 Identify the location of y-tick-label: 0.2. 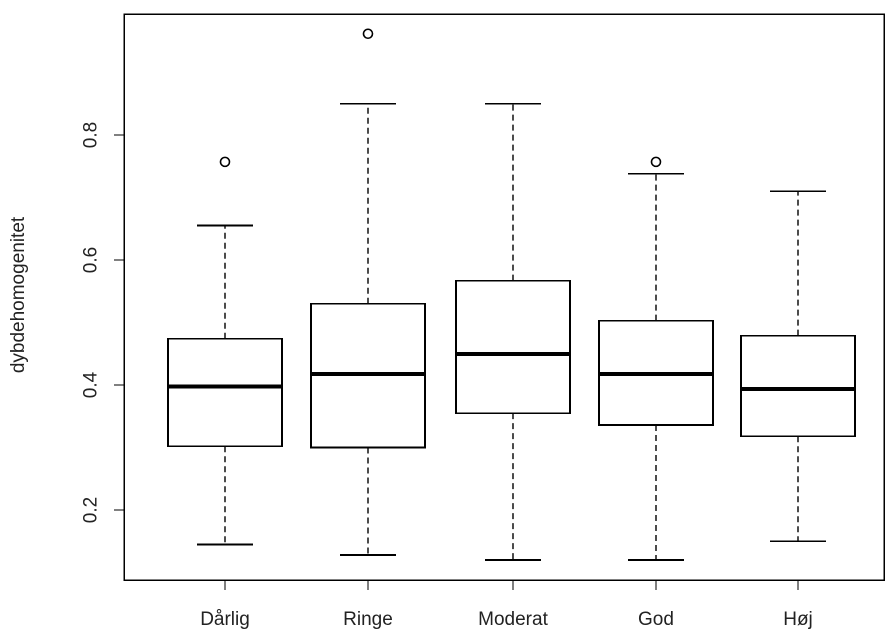
(91, 510).